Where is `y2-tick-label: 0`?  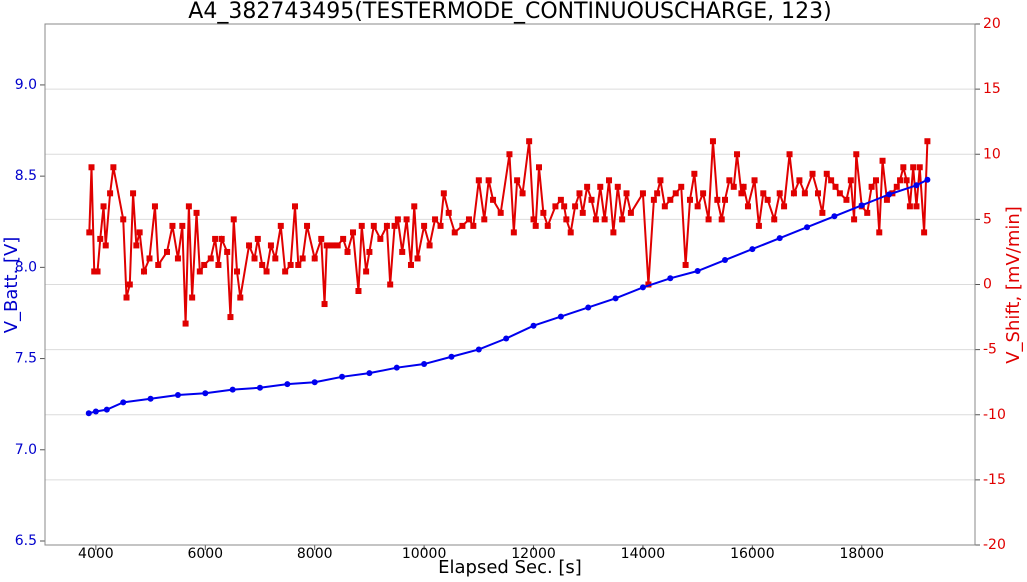
y2-tick-label: 0 is located at coordinates (987, 285).